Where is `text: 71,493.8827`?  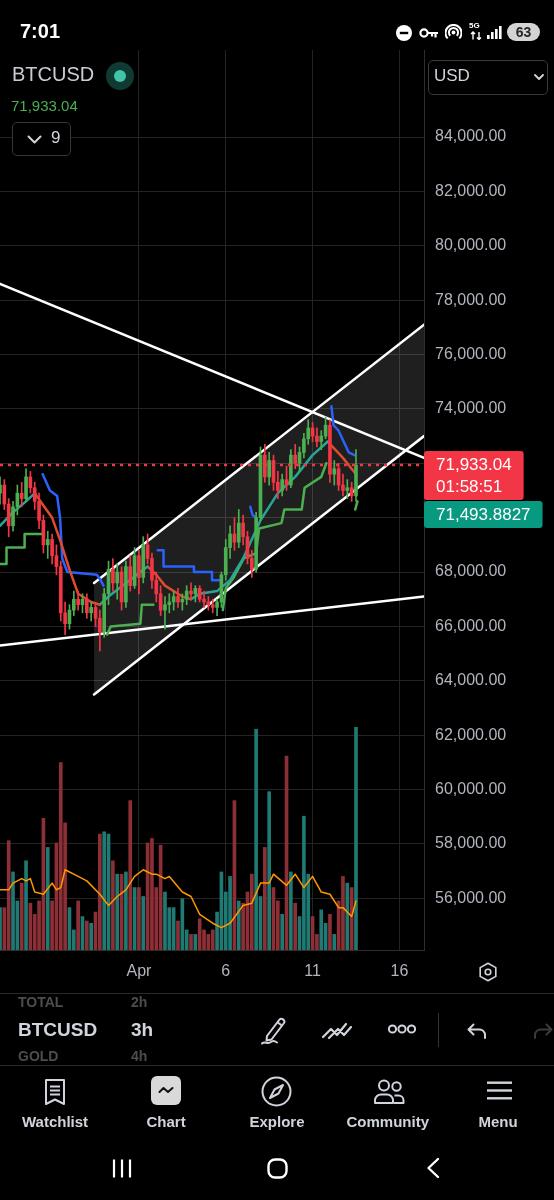 text: 71,493.8827 is located at coordinates (483, 514).